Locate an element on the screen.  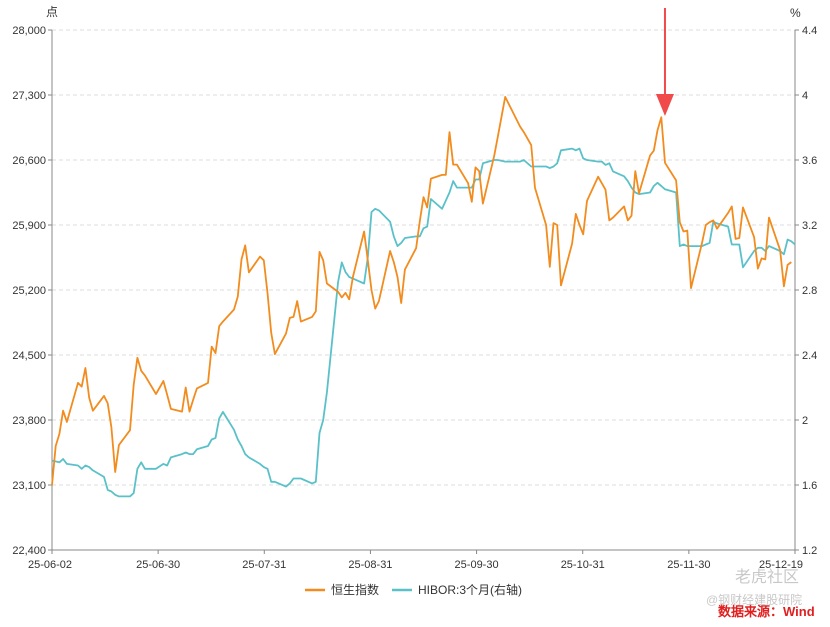
left-tick-label: 25,200 is located at coordinates (29, 291).